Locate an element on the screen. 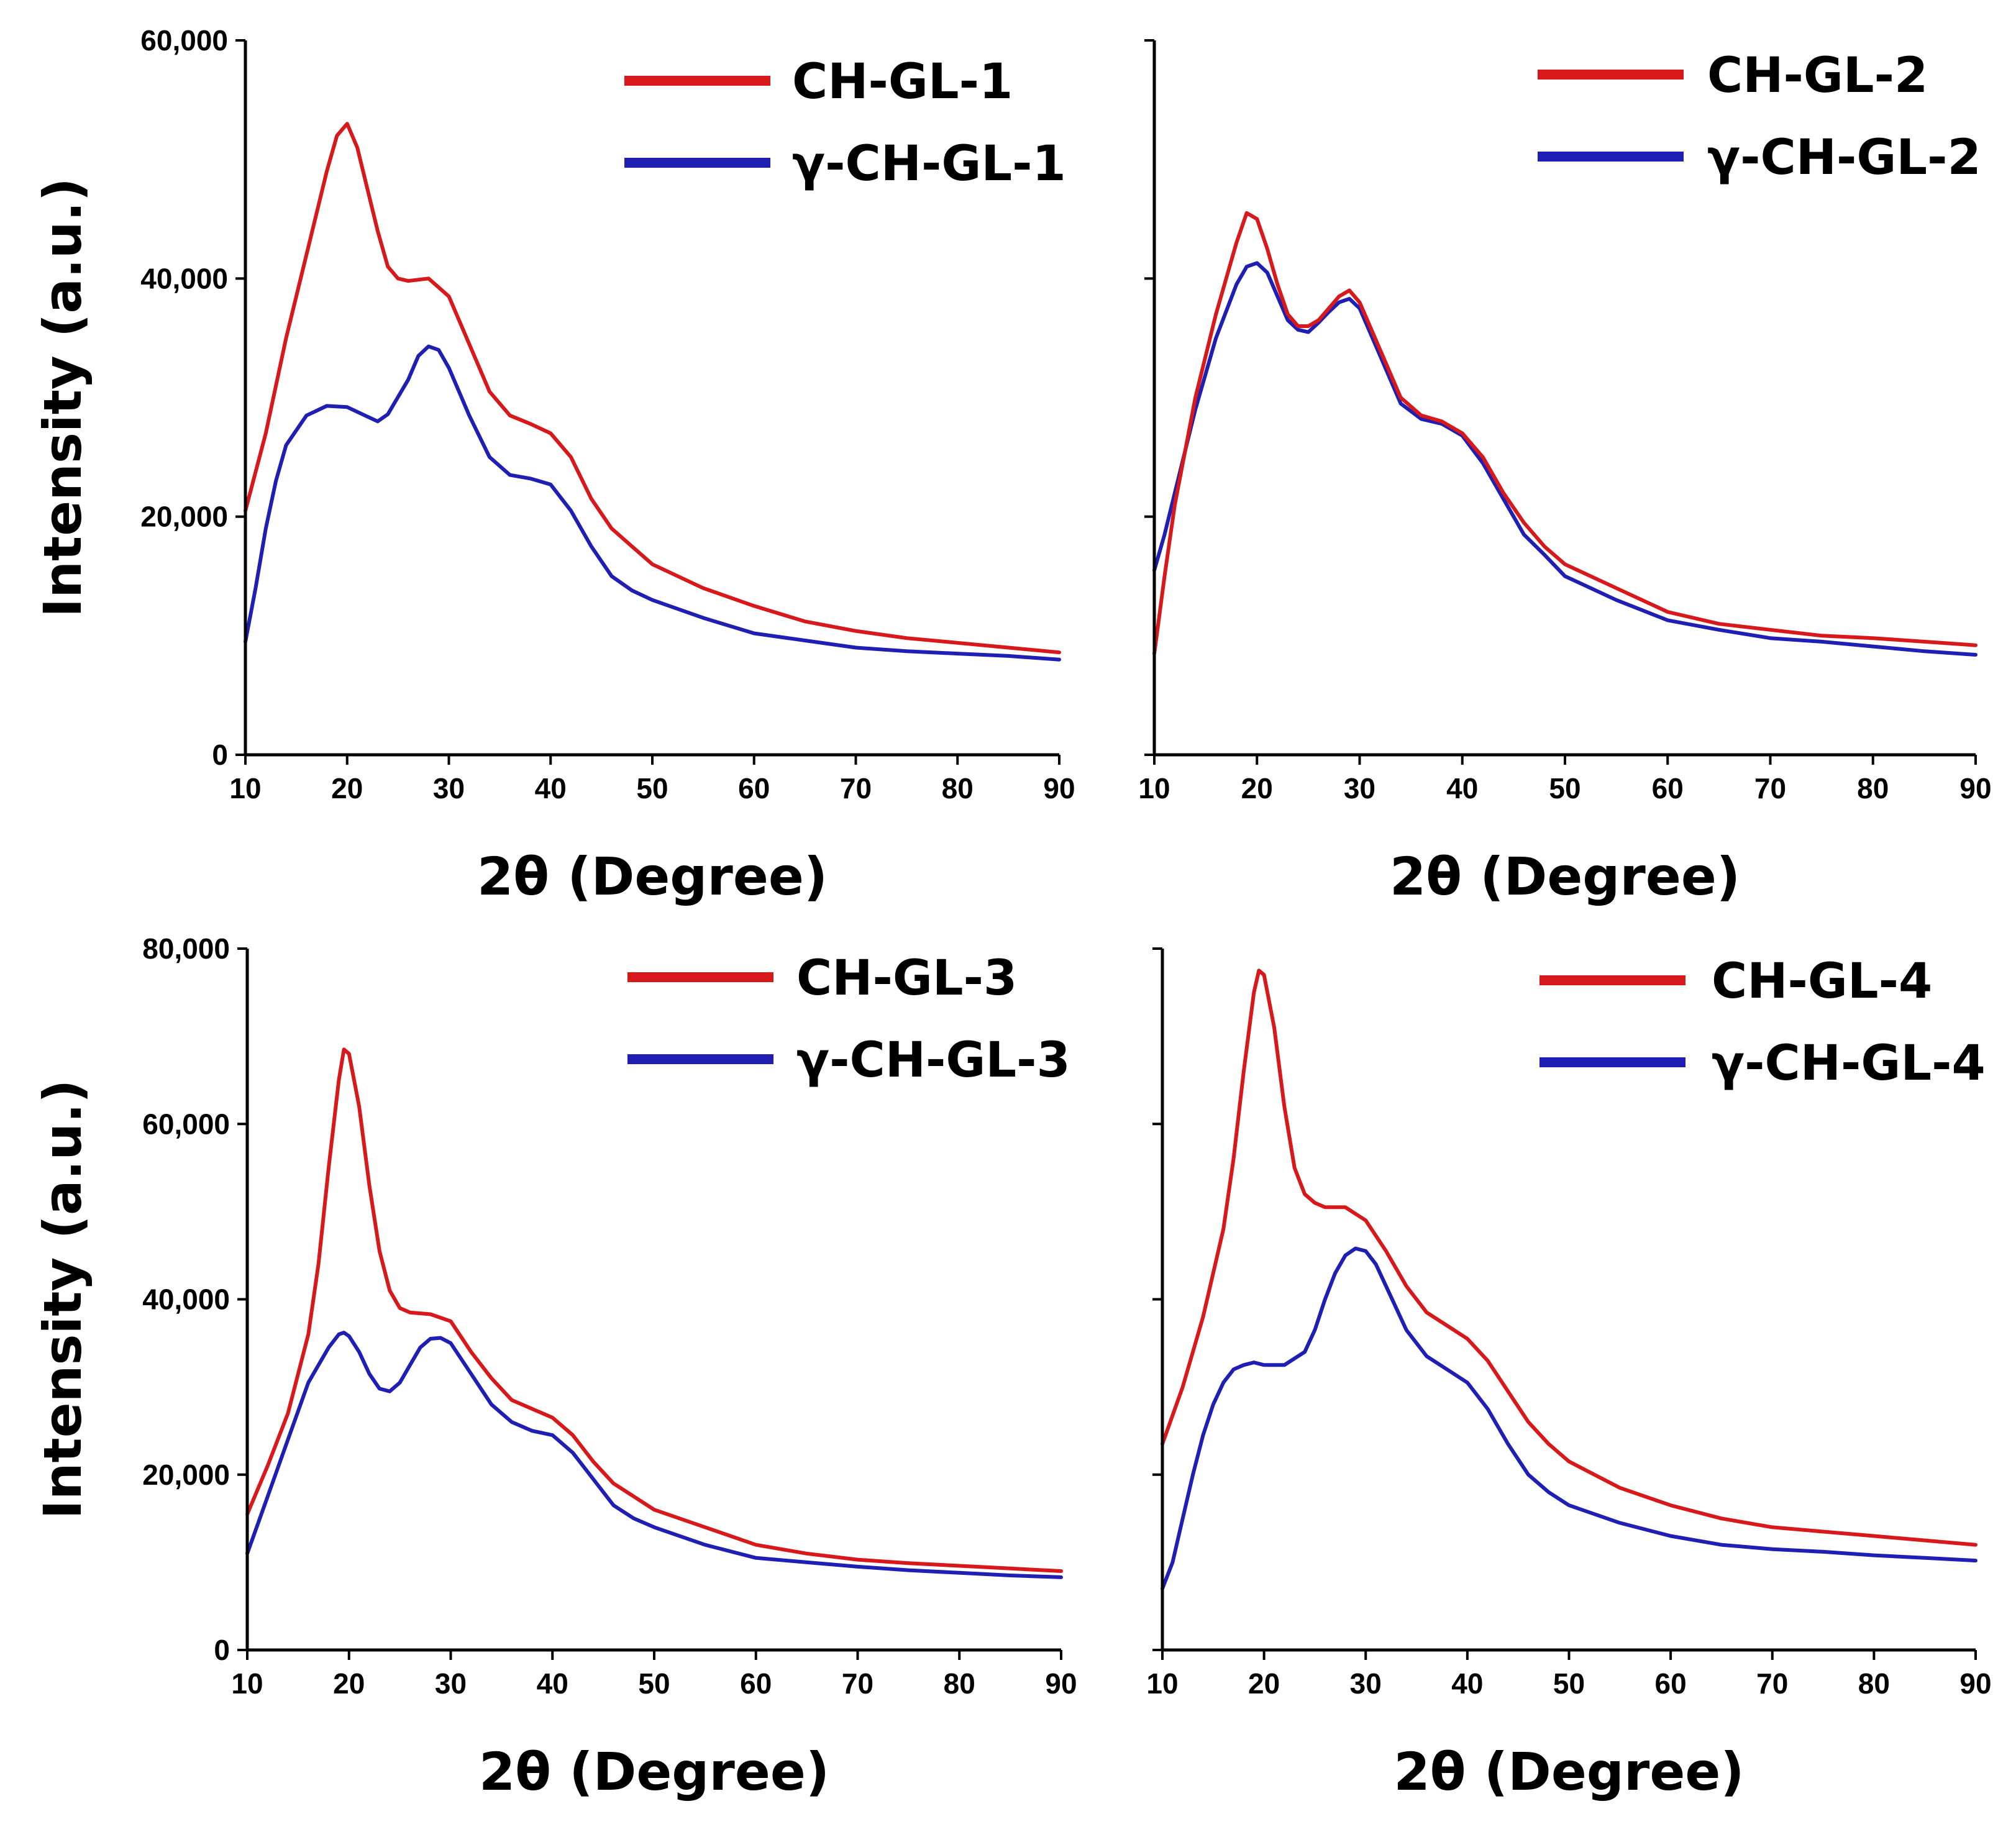  bottom-left-x-tick-label: 70 is located at coordinates (857, 1683).